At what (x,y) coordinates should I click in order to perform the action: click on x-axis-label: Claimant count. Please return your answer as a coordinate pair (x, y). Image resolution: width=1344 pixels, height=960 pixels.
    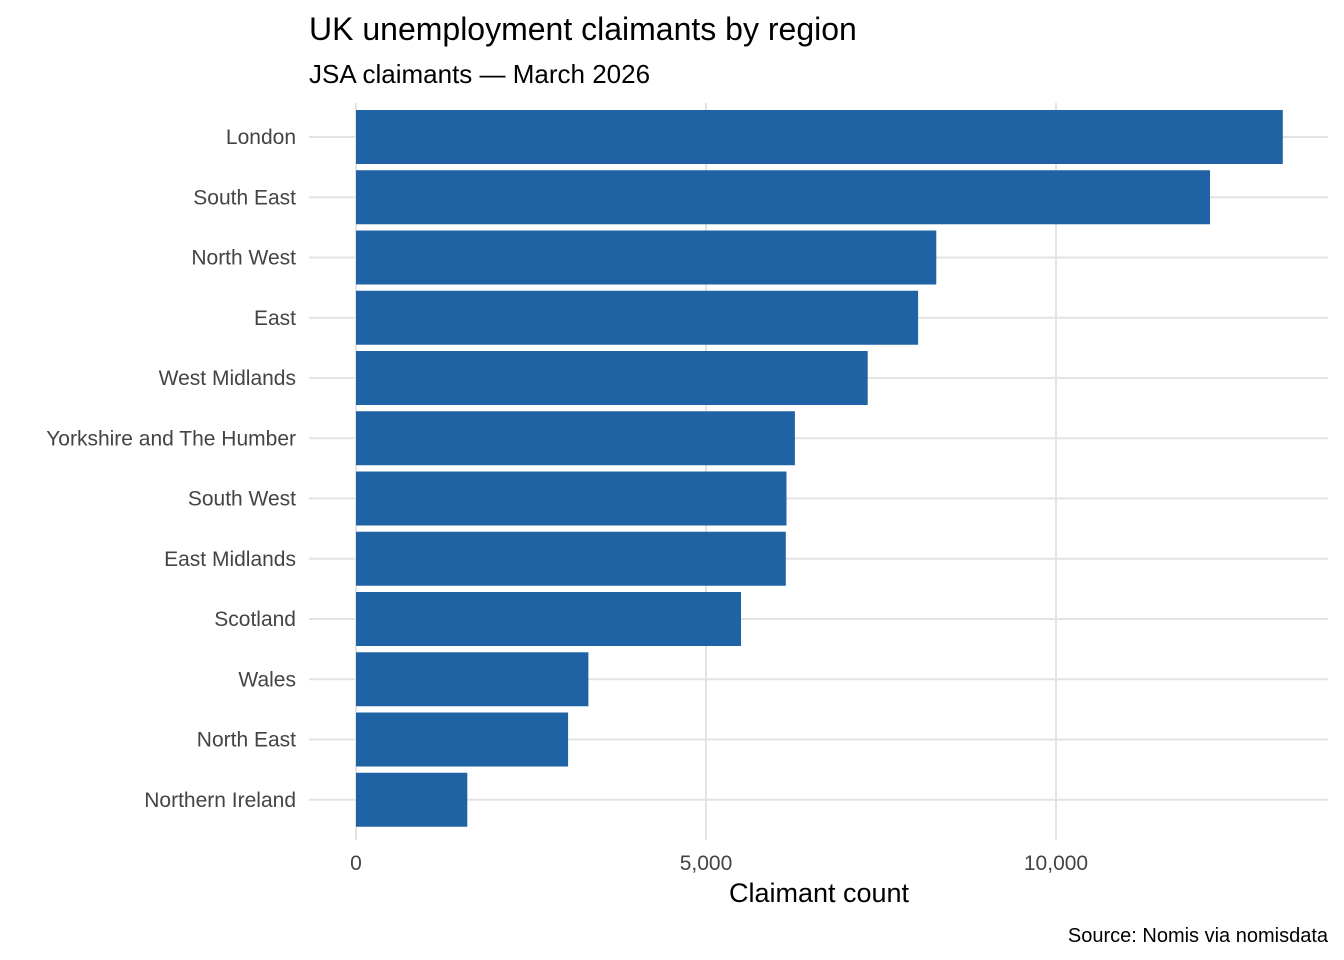
    Looking at the image, I should click on (819, 893).